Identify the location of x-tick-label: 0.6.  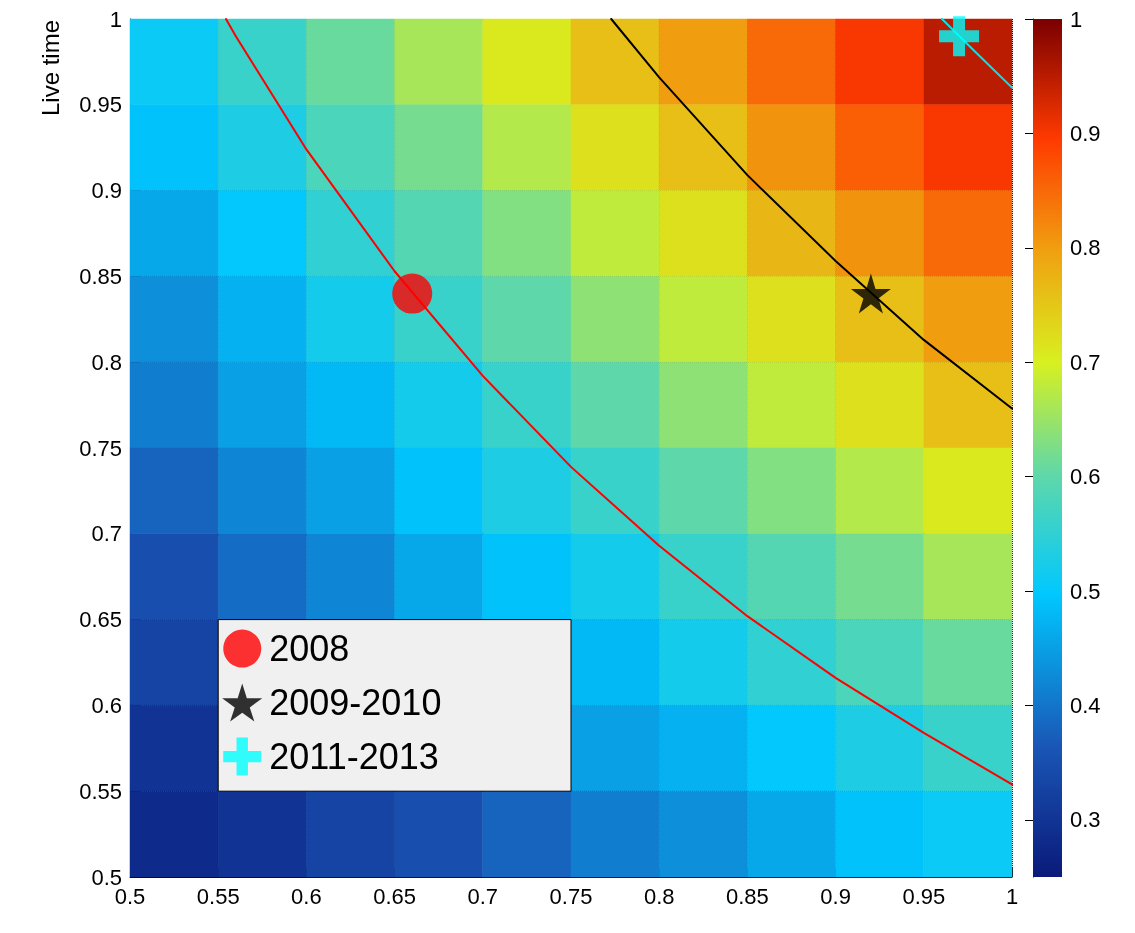
(306, 896).